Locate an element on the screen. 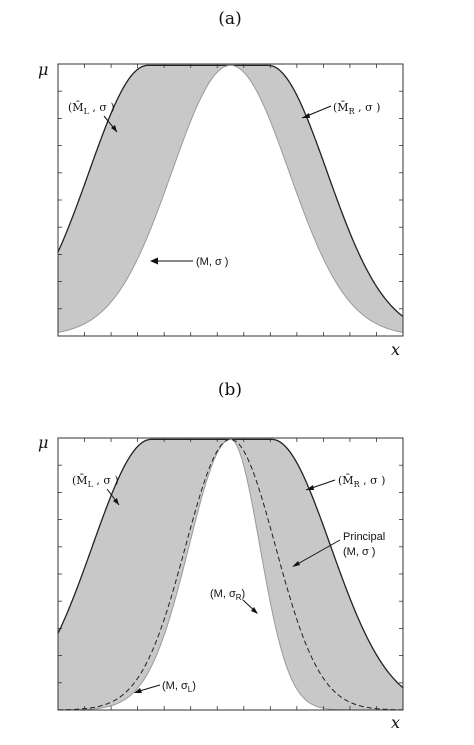 Image resolution: width=474 pixels, height=745 pixels. panel-b-label: (b) is located at coordinates (230, 390).